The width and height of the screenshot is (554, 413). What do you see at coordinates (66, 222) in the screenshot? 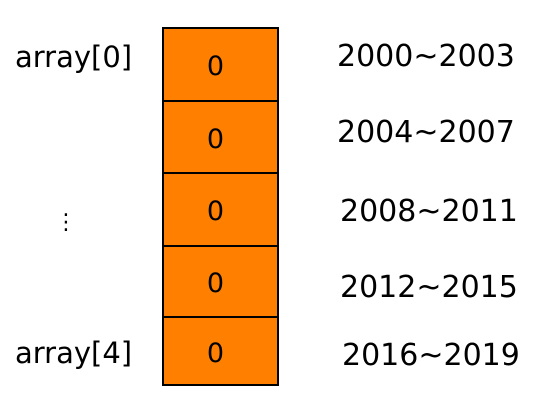
I see `ellipsis-icon: ⋮` at bounding box center [66, 222].